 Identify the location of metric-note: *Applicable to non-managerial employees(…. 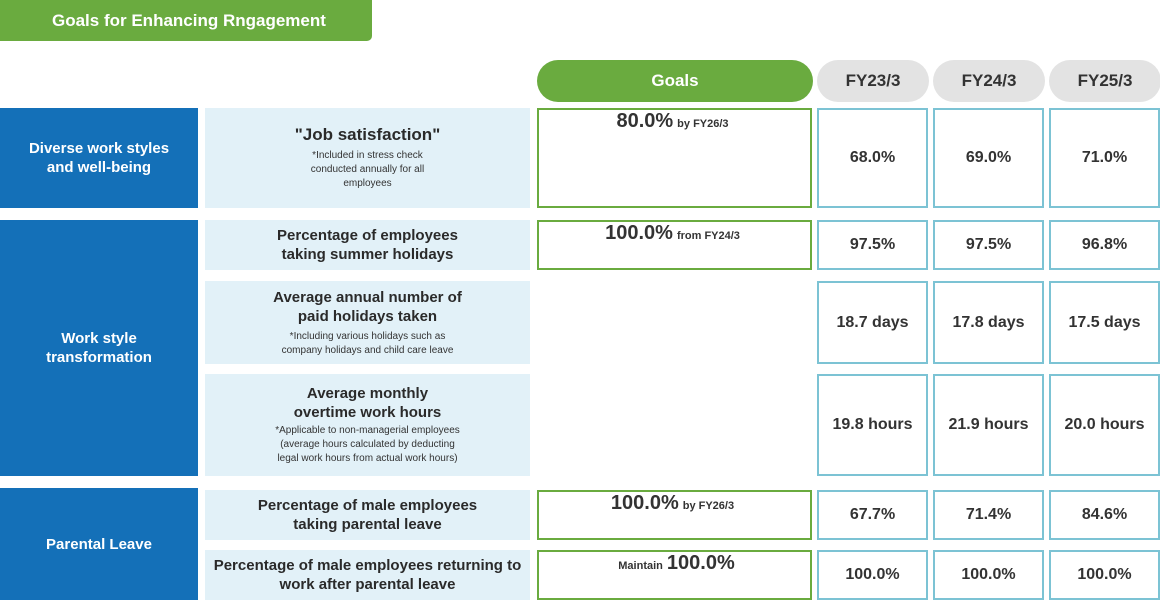
(367, 444).